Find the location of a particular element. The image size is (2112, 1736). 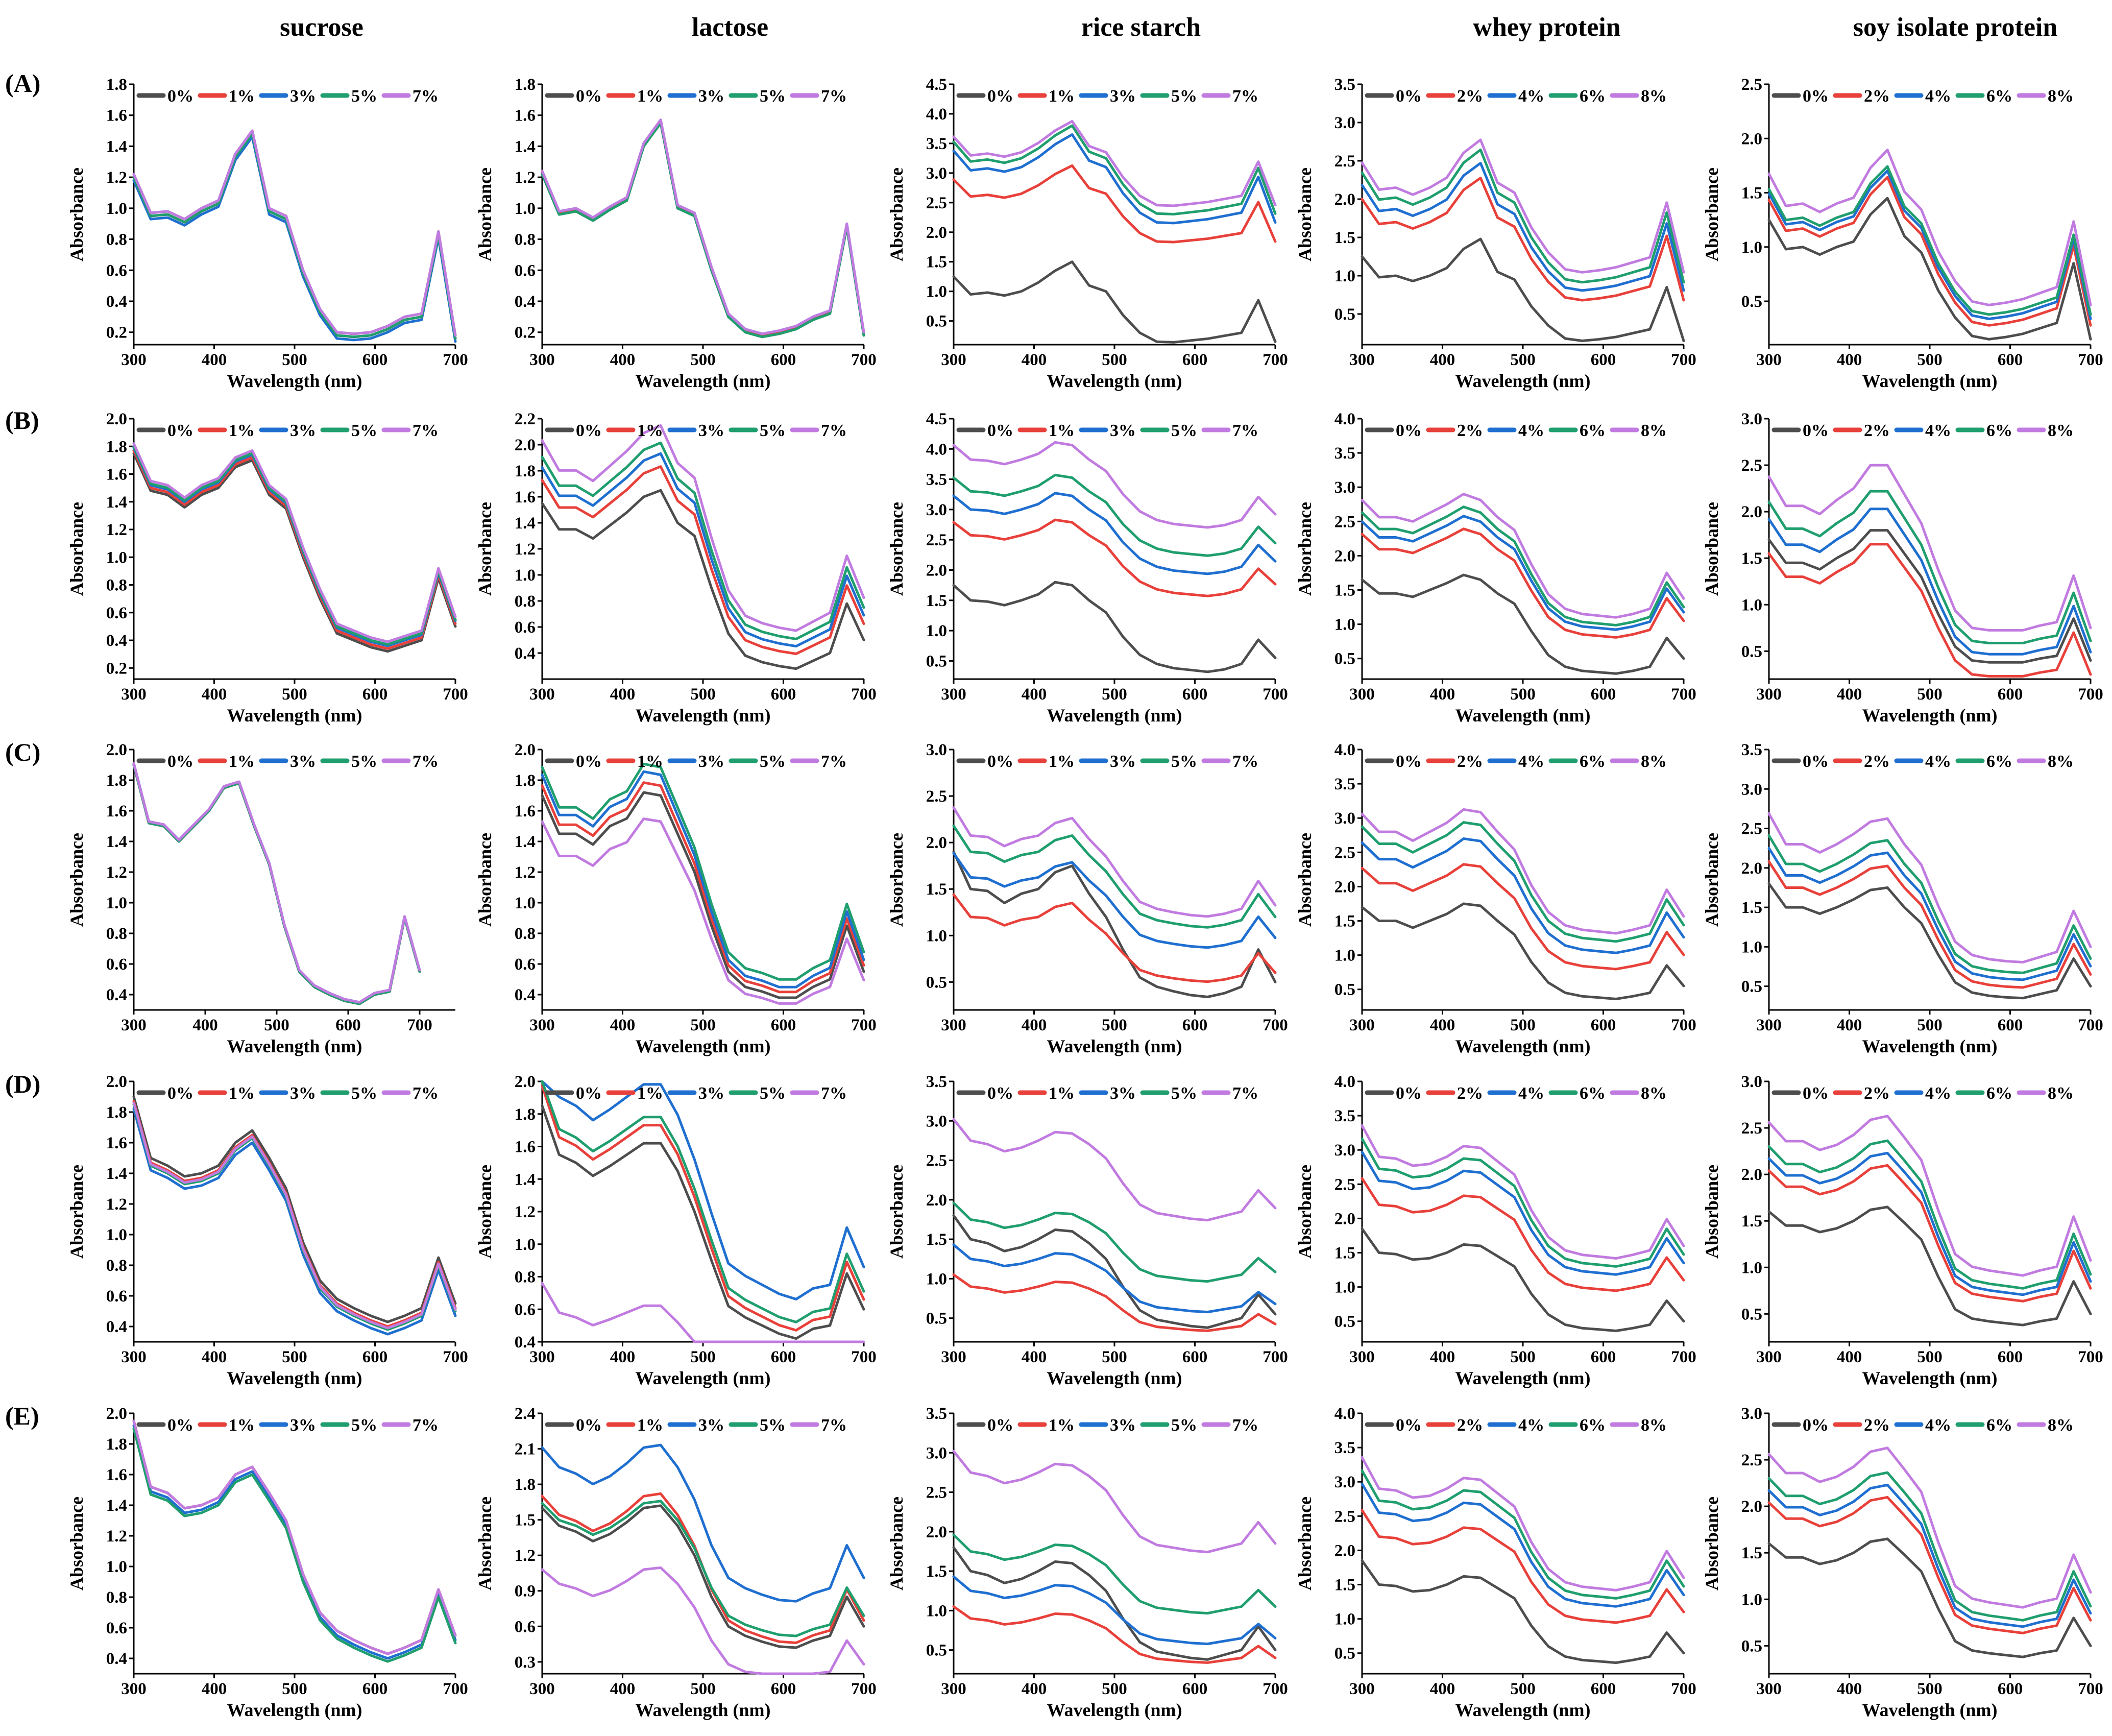

y-tick-label: 3.0 is located at coordinates (1751, 1082).